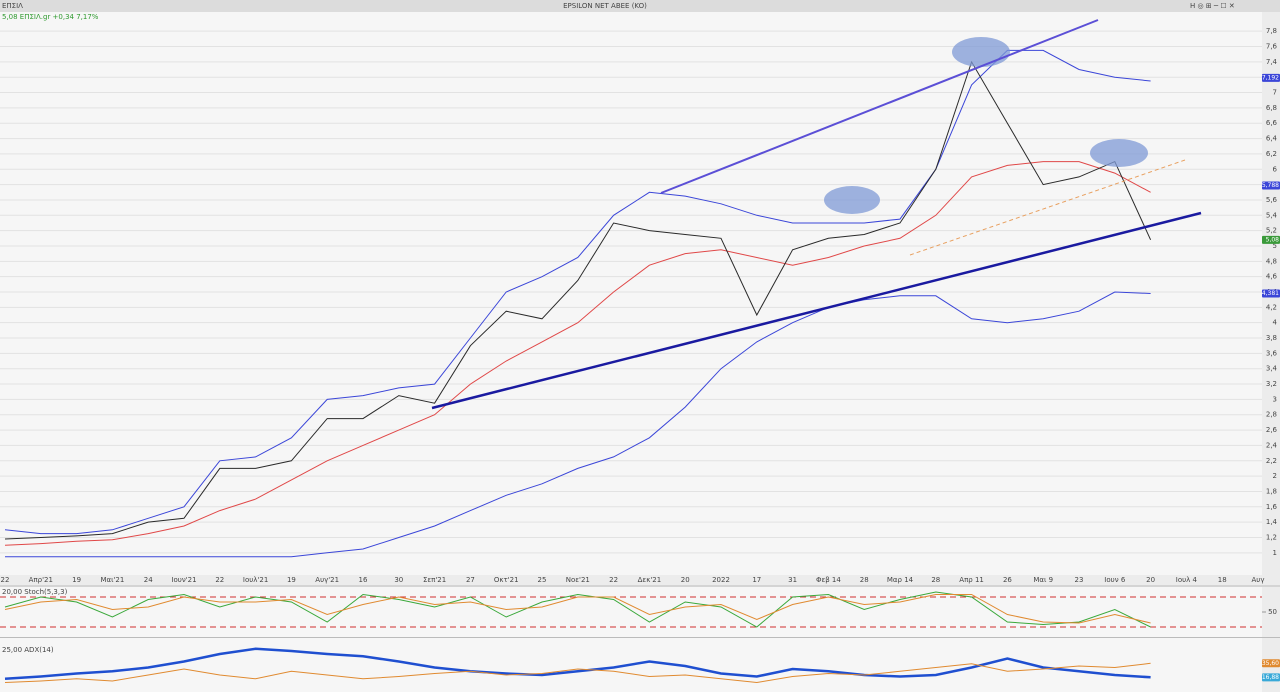  What do you see at coordinates (363, 580) in the screenshot?
I see `x-tick-label: 16` at bounding box center [363, 580].